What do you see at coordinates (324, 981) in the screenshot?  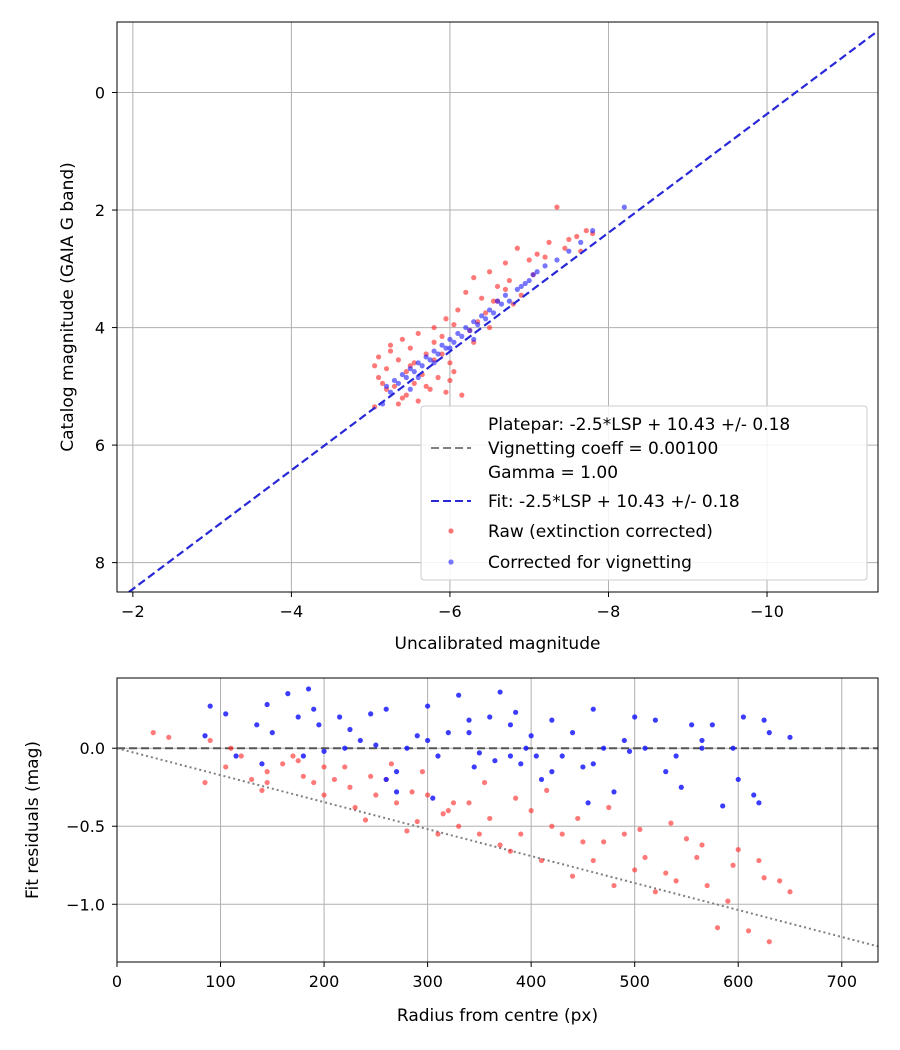 I see `x-tick-label: 200` at bounding box center [324, 981].